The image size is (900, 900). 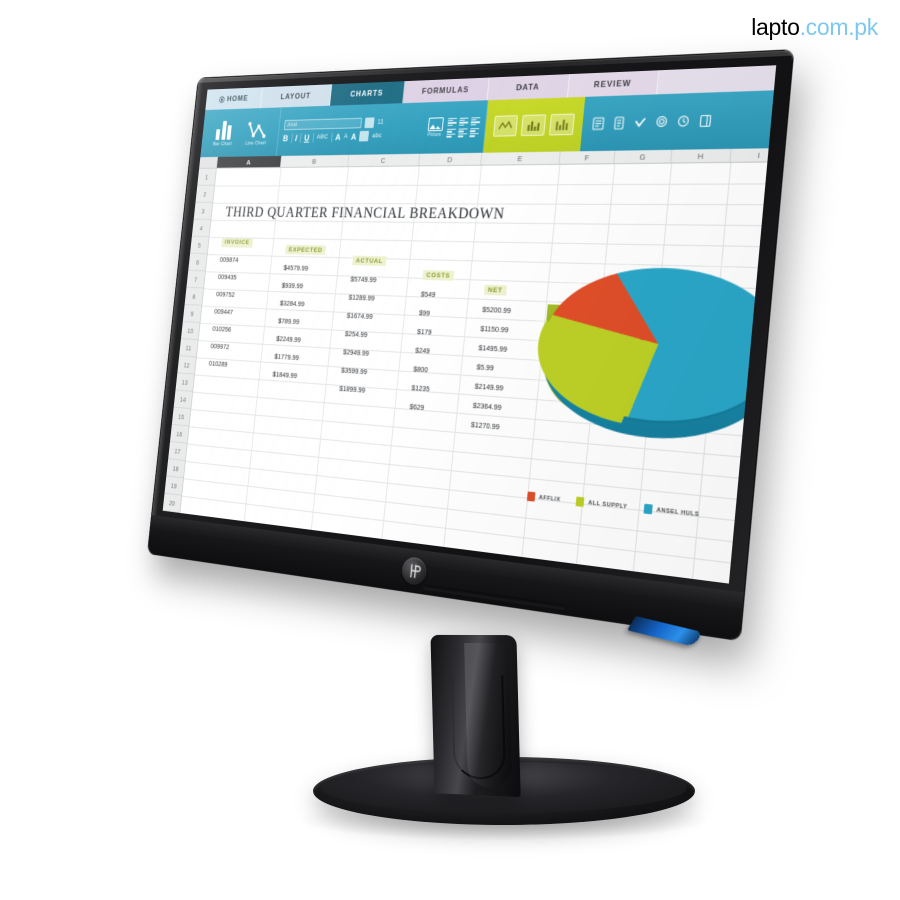 What do you see at coordinates (421, 387) in the screenshot?
I see `cell-costs: $1235` at bounding box center [421, 387].